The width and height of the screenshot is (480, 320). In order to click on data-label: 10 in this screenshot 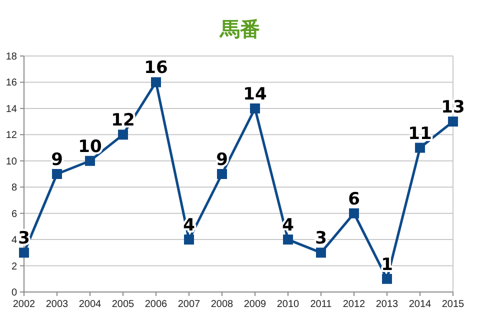, I will do `click(90, 146)`.